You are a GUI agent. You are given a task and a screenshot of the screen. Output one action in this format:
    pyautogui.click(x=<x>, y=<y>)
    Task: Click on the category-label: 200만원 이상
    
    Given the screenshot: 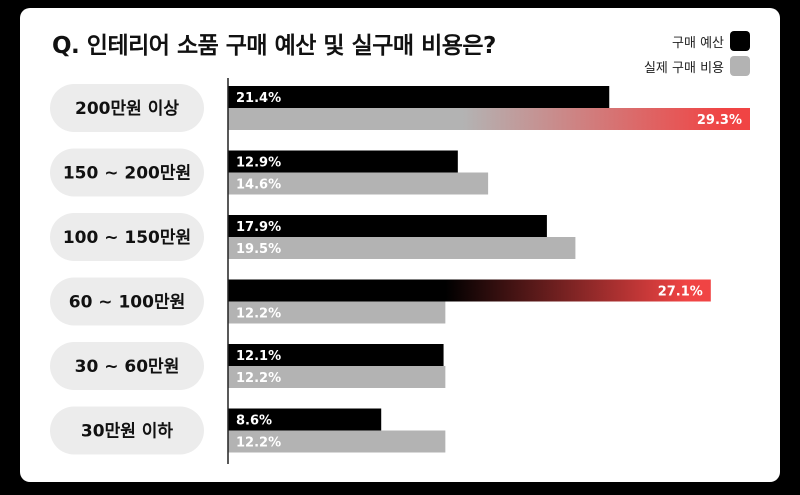 What is the action you would take?
    pyautogui.click(x=127, y=109)
    